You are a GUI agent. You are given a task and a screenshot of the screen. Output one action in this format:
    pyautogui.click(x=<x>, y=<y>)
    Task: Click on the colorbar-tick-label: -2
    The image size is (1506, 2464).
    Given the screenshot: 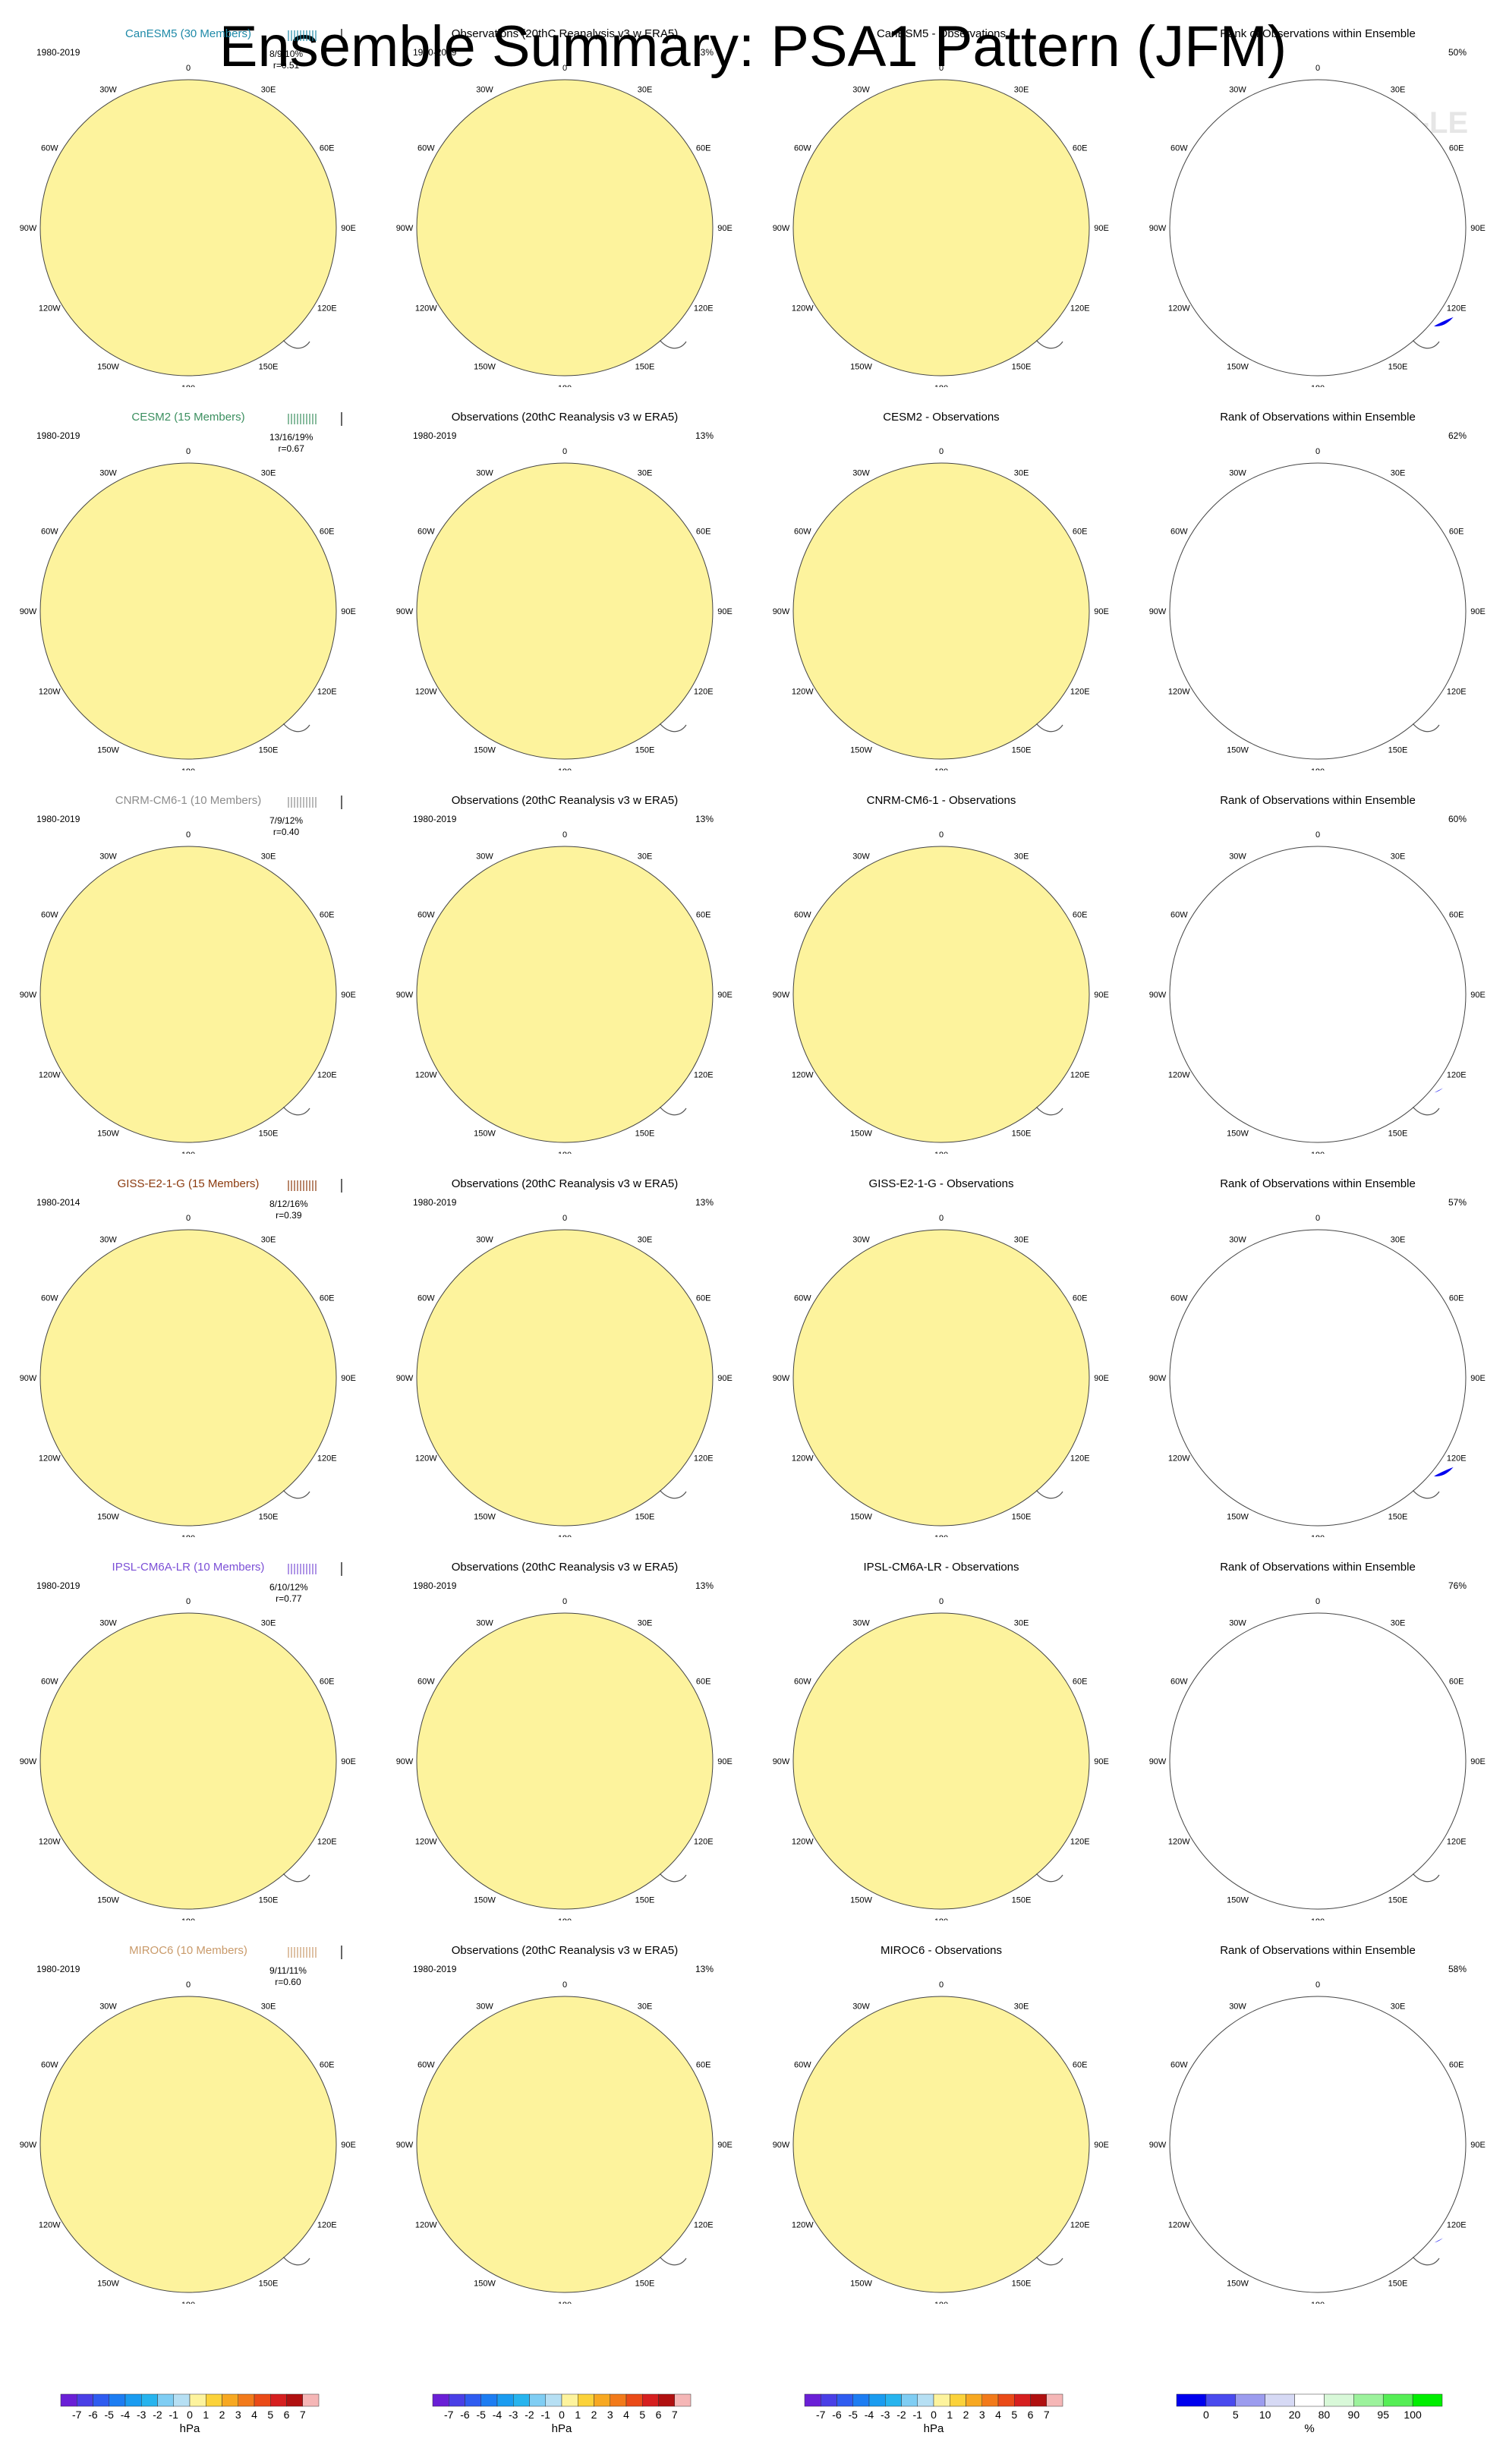 What is the action you would take?
    pyautogui.click(x=529, y=2415)
    